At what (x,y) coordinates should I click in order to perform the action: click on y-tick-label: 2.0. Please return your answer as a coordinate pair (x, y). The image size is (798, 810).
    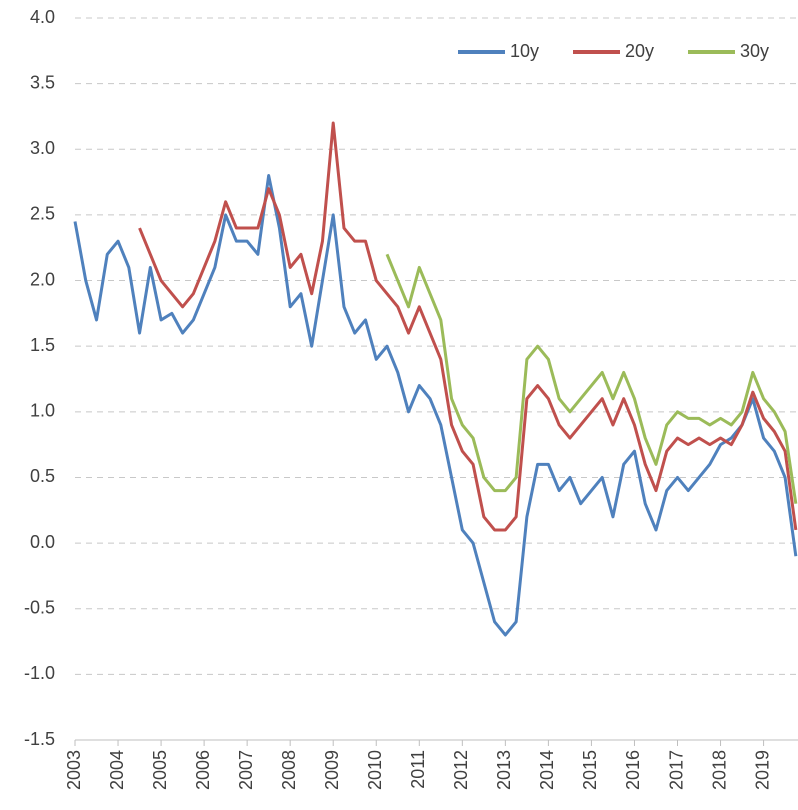
    Looking at the image, I should click on (42, 279).